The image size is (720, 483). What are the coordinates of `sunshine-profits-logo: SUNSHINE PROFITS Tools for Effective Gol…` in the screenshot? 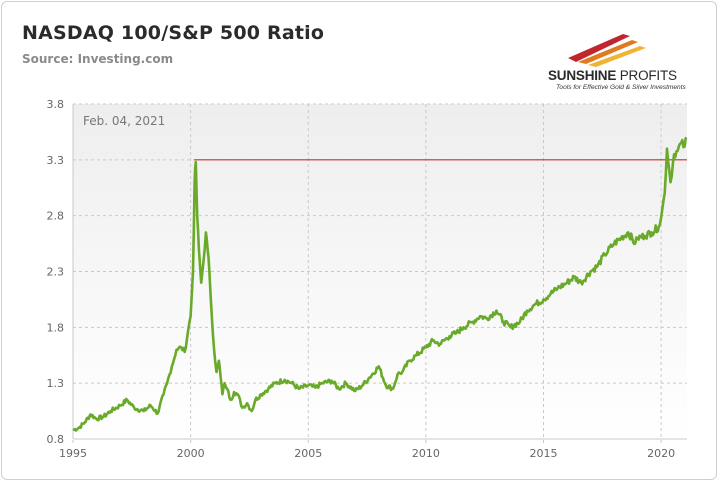 It's located at (623, 61).